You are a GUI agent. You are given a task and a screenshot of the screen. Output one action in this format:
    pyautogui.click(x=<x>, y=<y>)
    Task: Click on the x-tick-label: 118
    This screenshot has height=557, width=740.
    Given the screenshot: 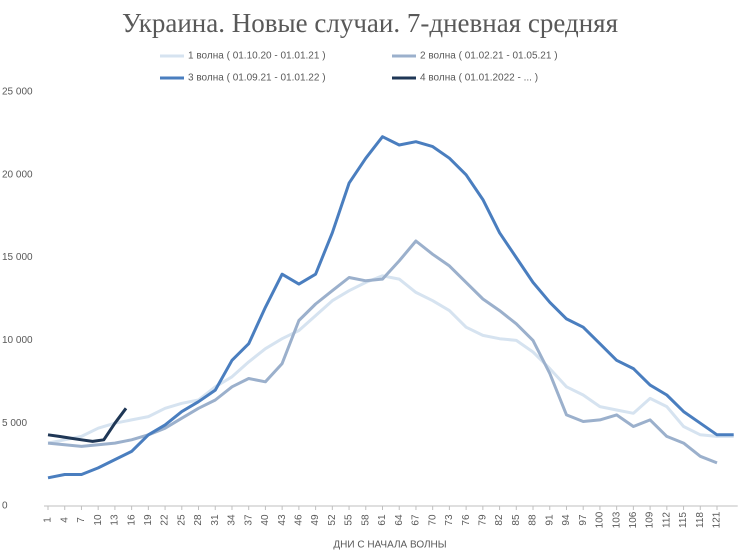 What is the action you would take?
    pyautogui.click(x=700, y=520)
    